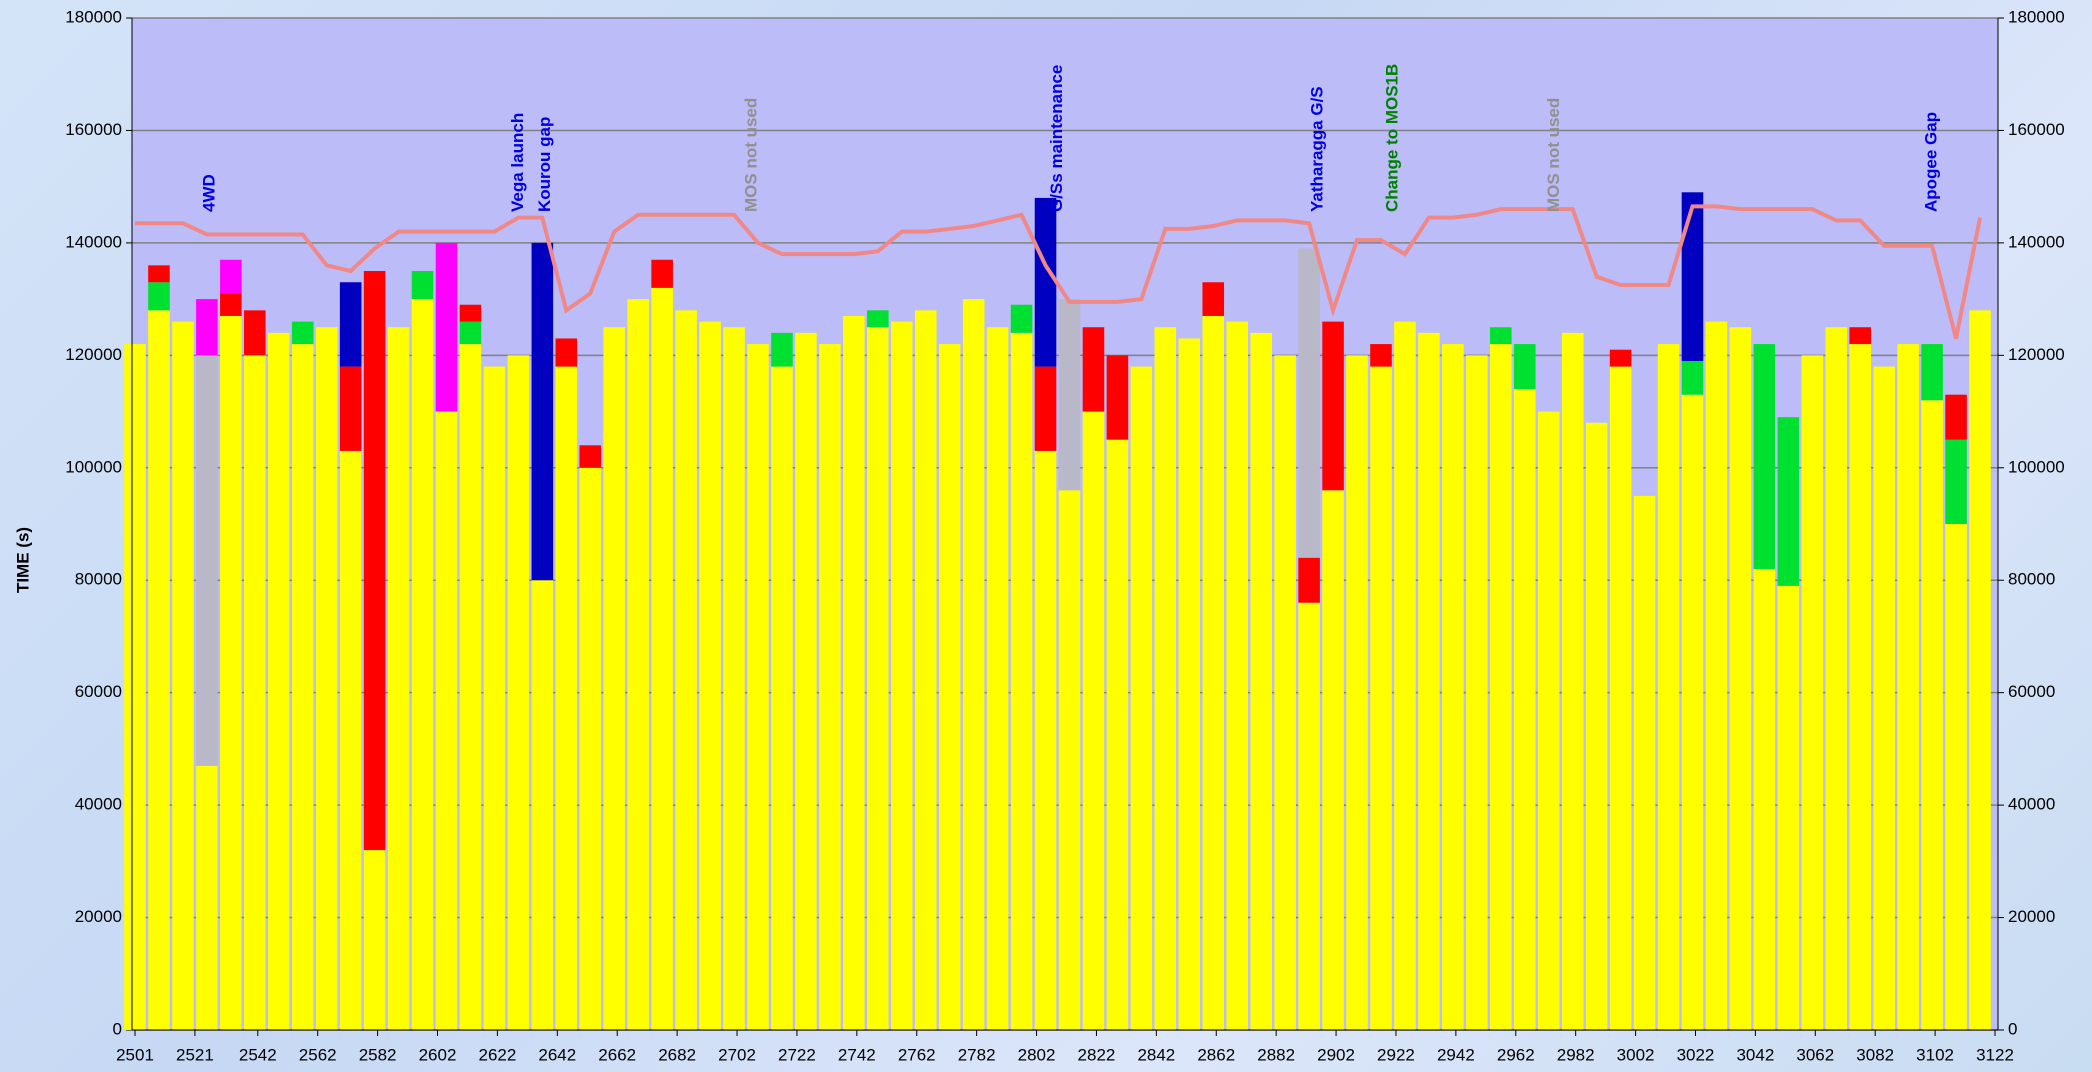 The image size is (2092, 1072). I want to click on x-tick-label: 2962, so click(1516, 1054).